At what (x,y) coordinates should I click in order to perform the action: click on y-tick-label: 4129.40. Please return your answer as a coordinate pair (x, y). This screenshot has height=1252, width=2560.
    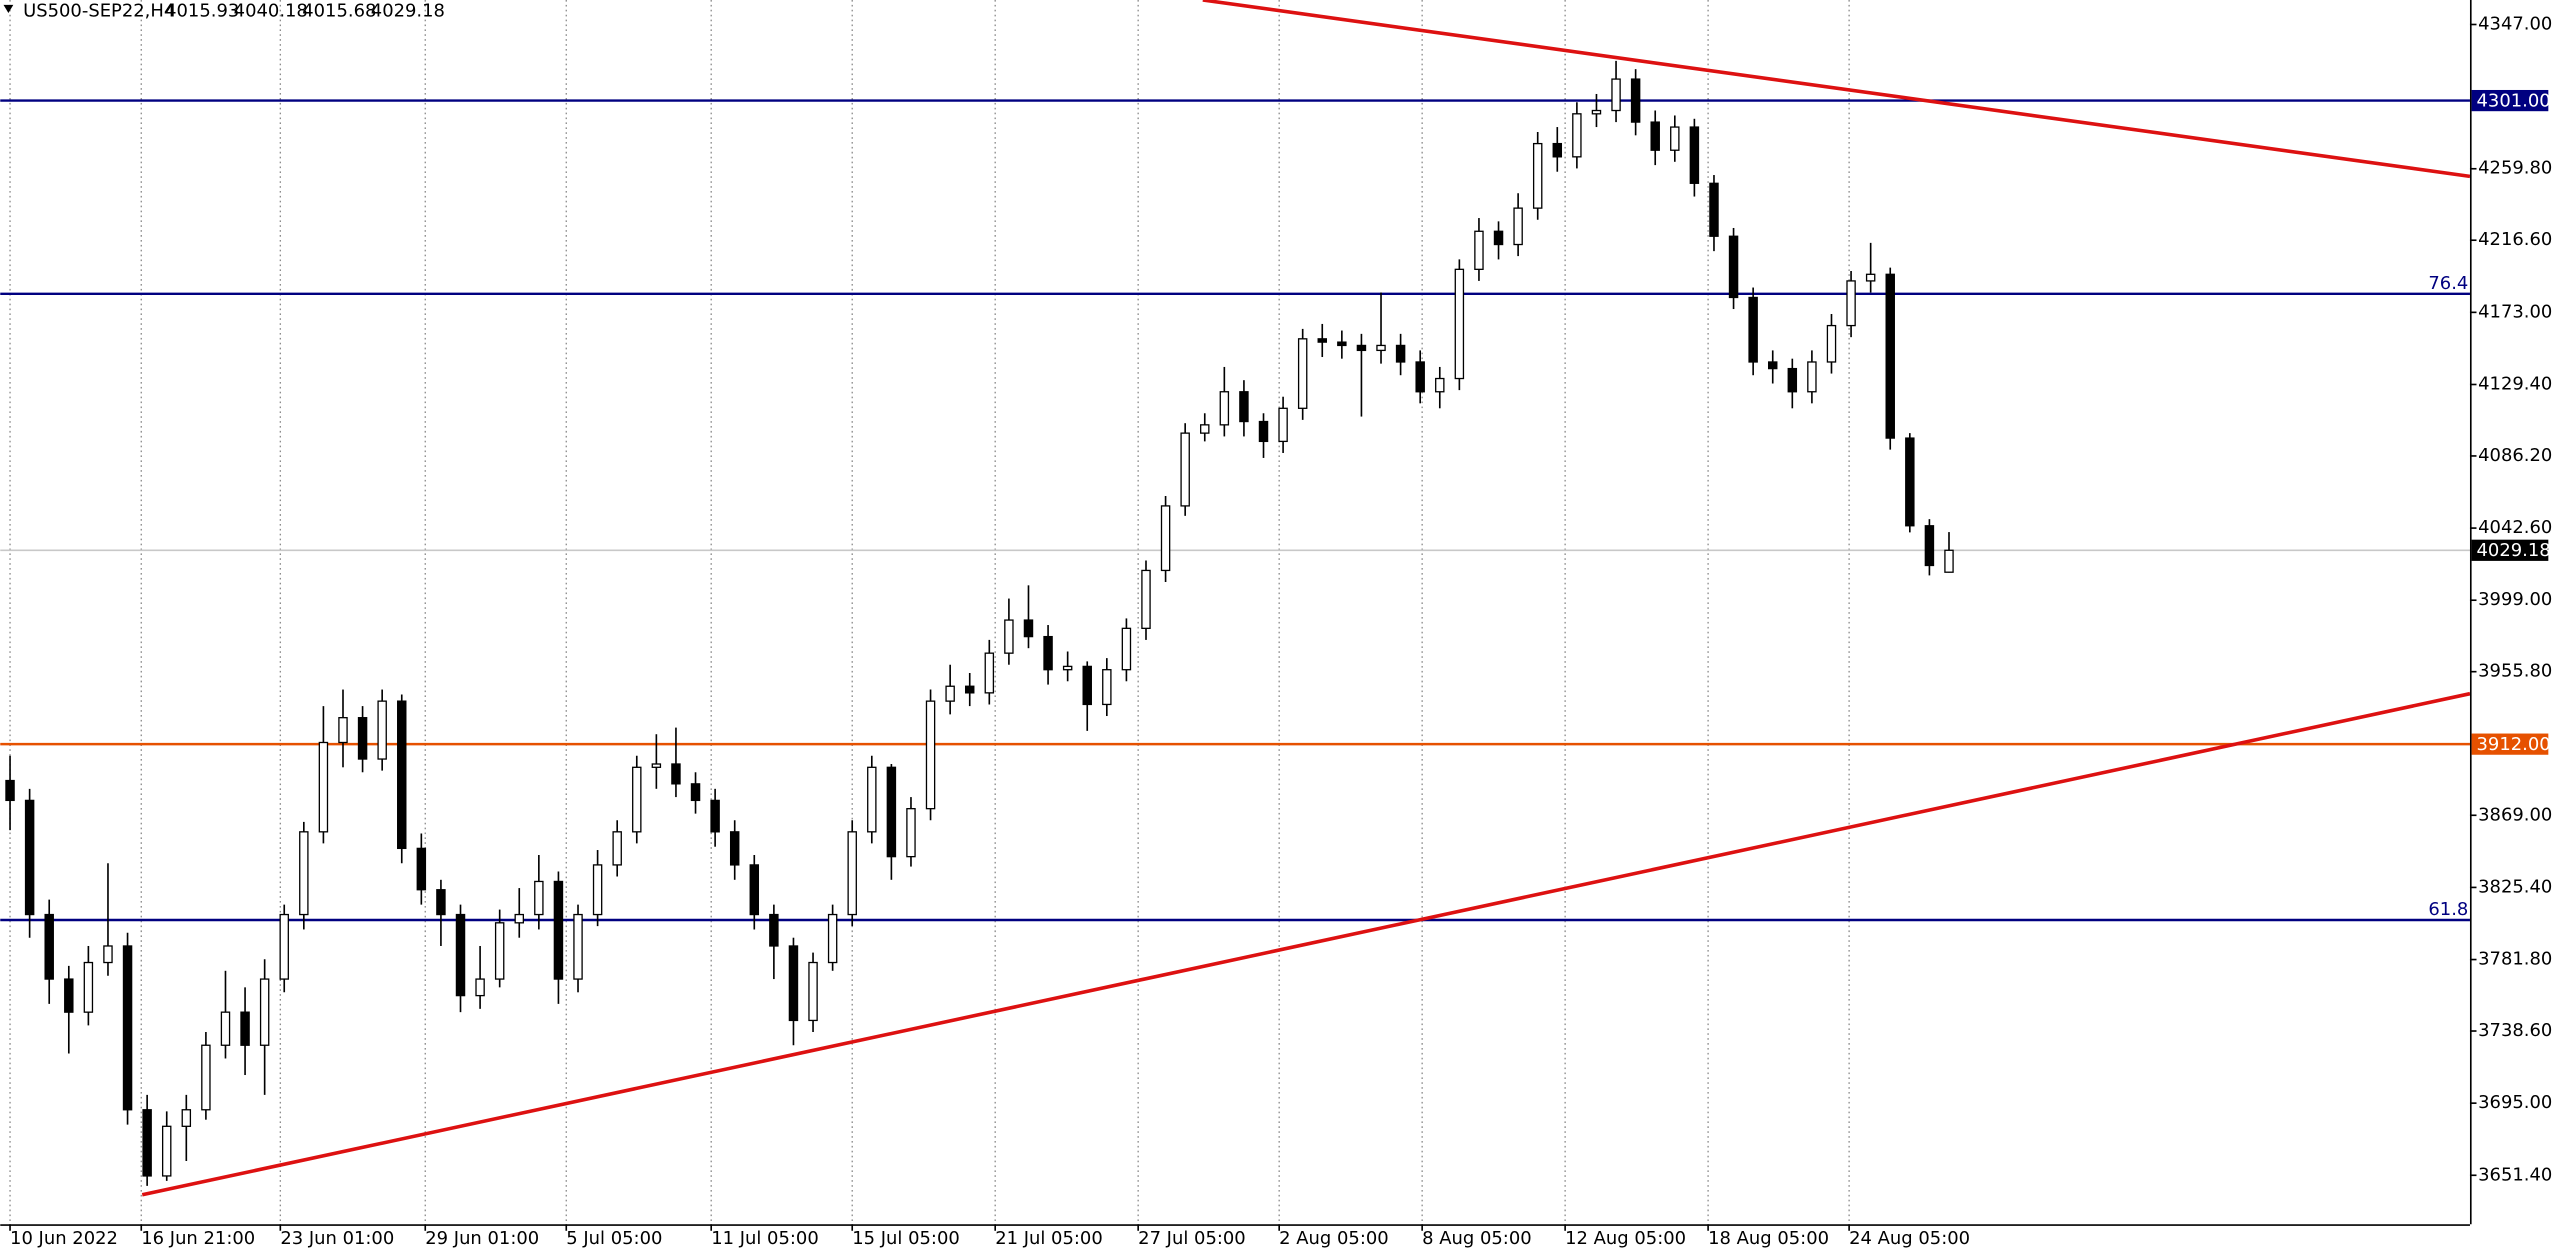
    Looking at the image, I should click on (2515, 383).